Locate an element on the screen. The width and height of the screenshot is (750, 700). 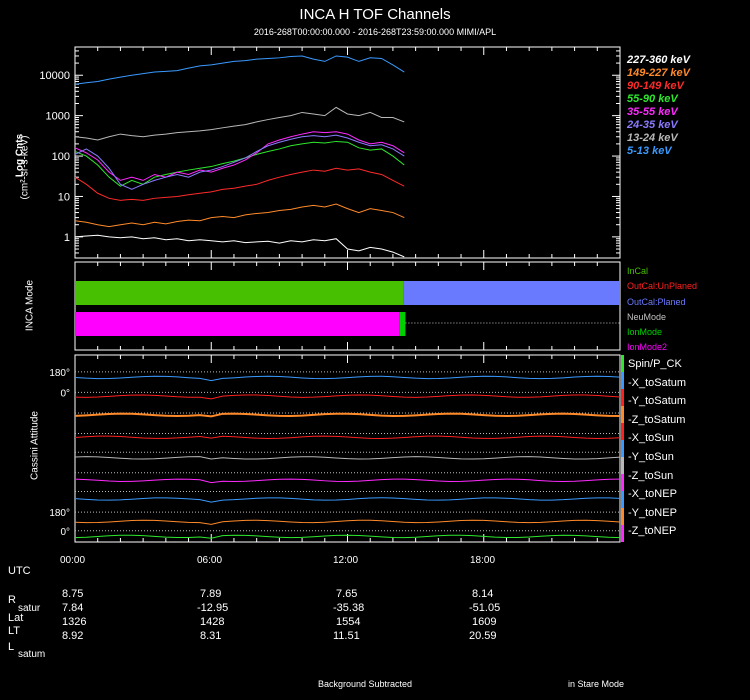
legend-entry: NeuMode is located at coordinates (647, 316).